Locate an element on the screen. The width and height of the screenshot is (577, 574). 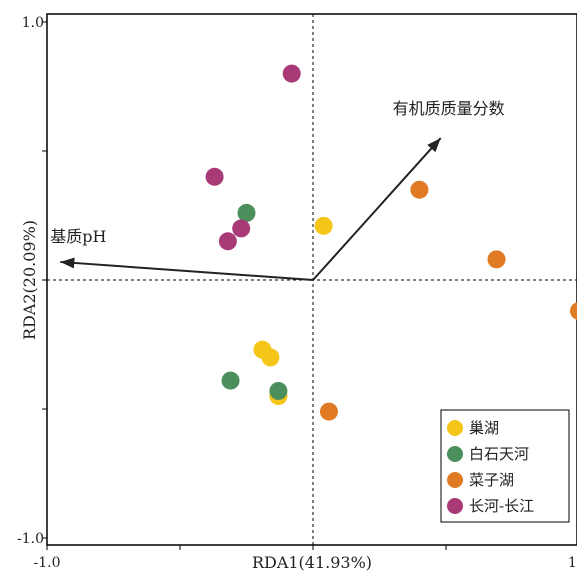
x-tick-label: -1.0 is located at coordinates (47, 563).